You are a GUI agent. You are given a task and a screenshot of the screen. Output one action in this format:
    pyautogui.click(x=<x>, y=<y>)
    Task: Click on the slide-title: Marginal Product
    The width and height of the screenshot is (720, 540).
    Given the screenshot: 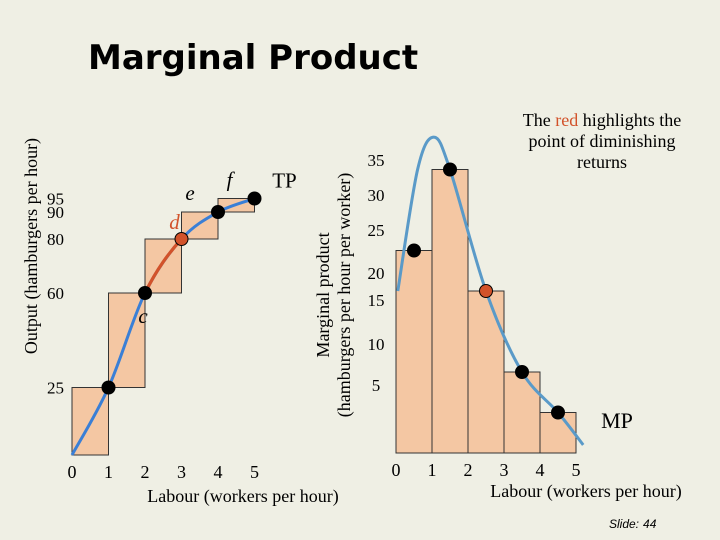 What is the action you would take?
    pyautogui.click(x=253, y=58)
    